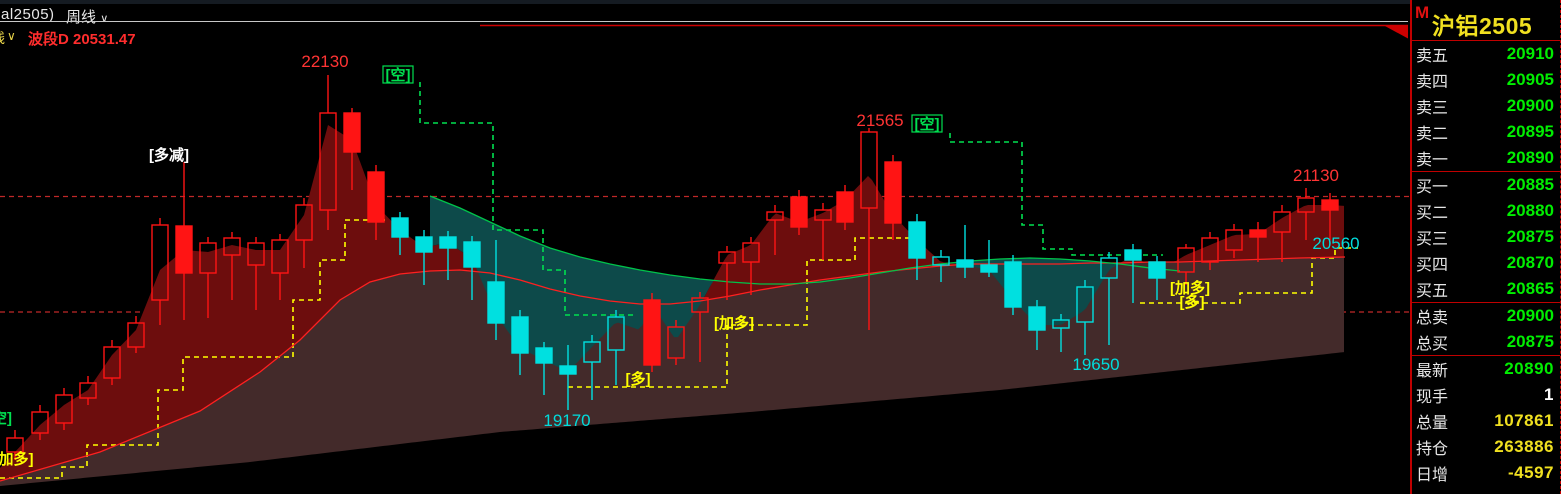 The width and height of the screenshot is (1561, 494). I want to click on stat-row-label: 现手, so click(1432, 397).